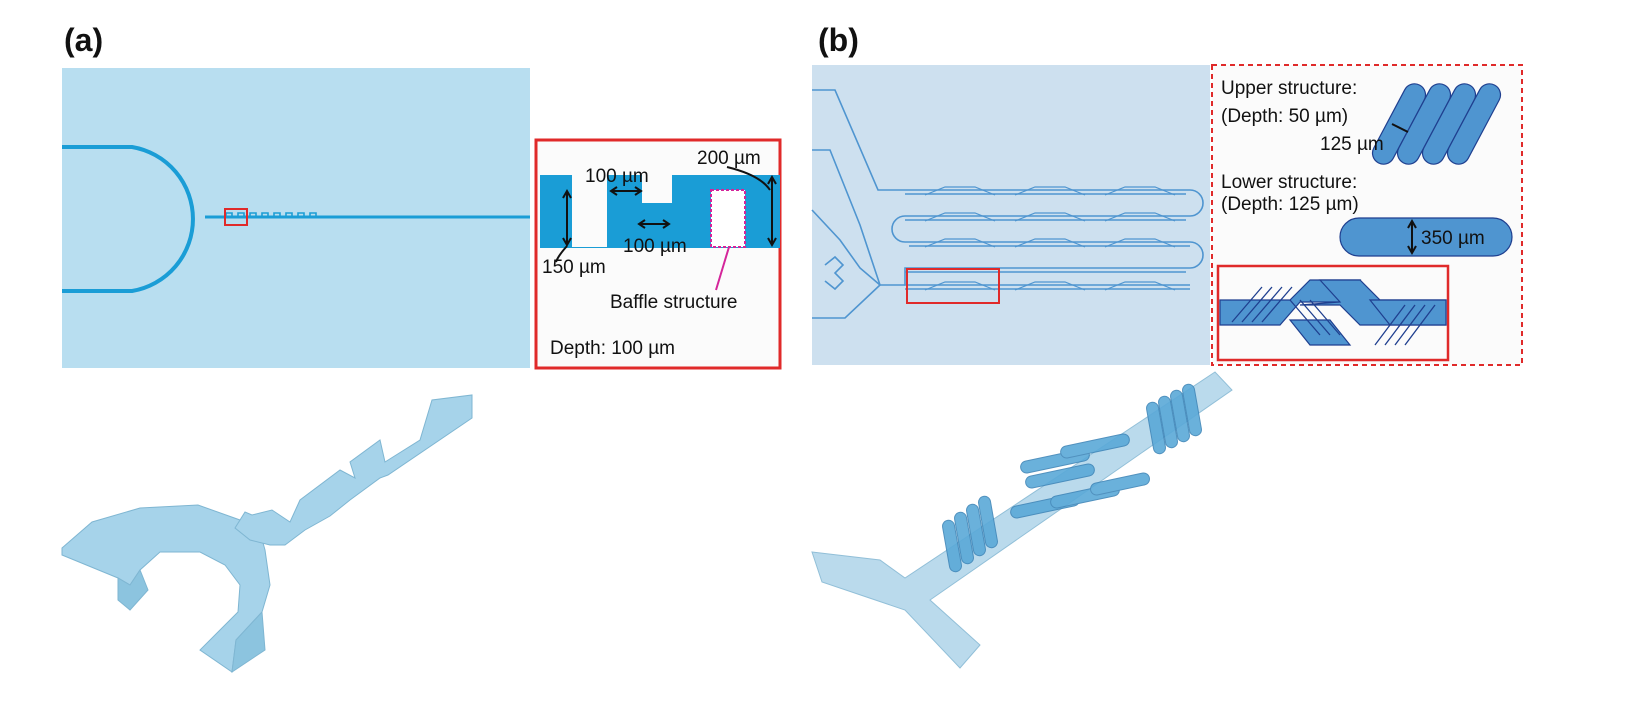 This screenshot has height=715, width=1631. Describe the element at coordinates (1352, 144) in the screenshot. I see `inset-b-dim-125: 125 µm` at that location.